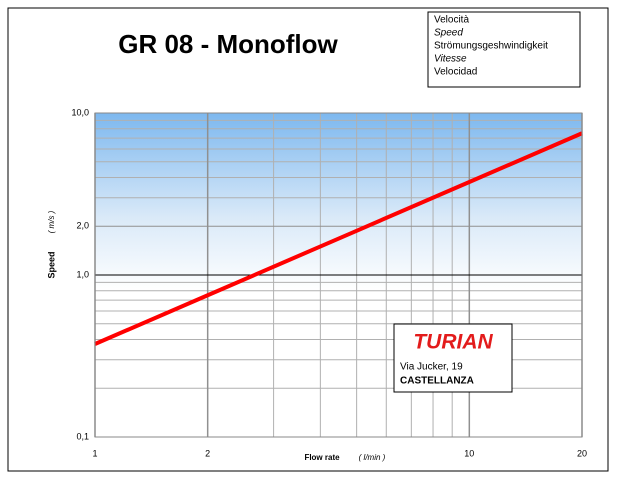  Describe the element at coordinates (453, 342) in the screenshot. I see `brand-name: TURIAN` at that location.